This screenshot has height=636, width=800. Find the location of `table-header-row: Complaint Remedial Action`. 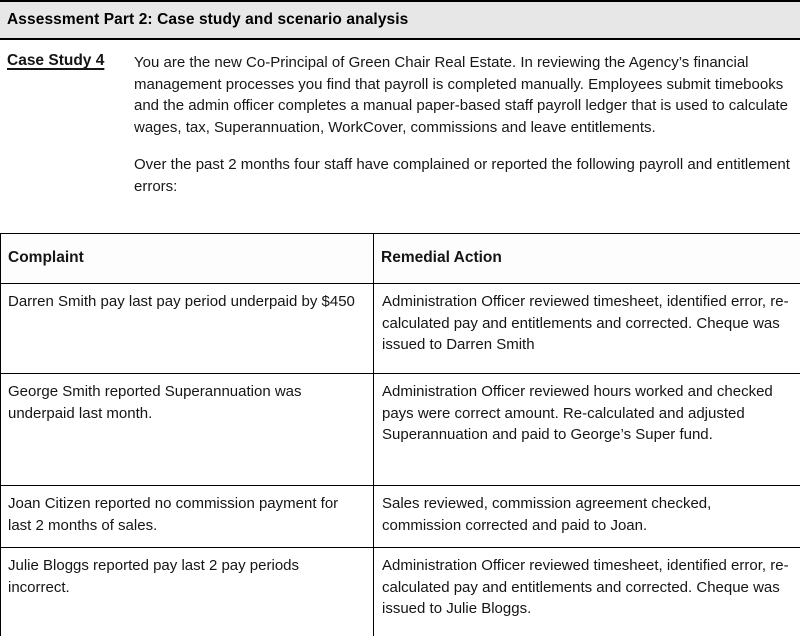

table-header-row: Complaint Remedial Action is located at coordinates (400, 258).